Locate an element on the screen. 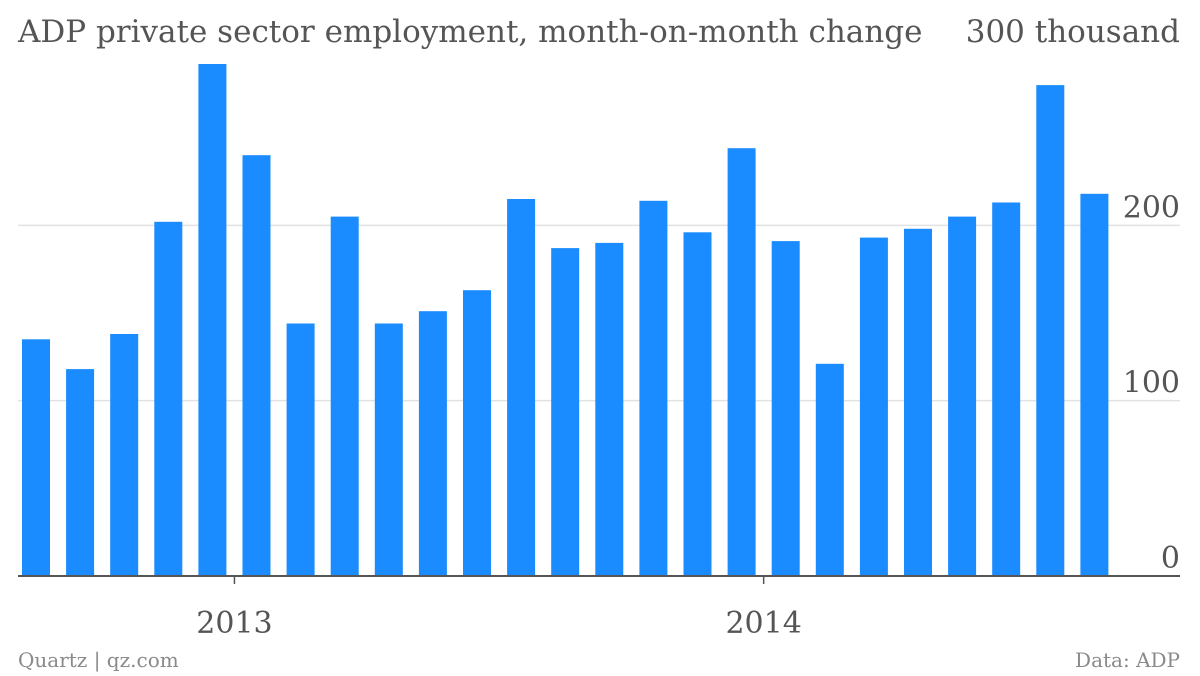 Image resolution: width=1200 pixels, height=676 pixels. y-tick-label: 100 is located at coordinates (1151, 383).